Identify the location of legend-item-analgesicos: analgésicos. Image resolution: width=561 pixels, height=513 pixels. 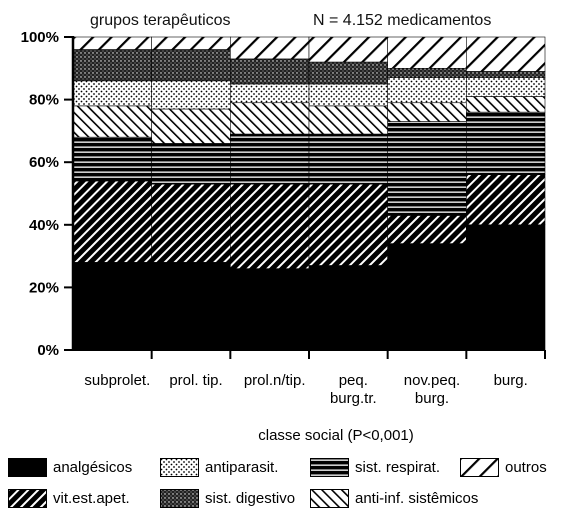
(70, 467).